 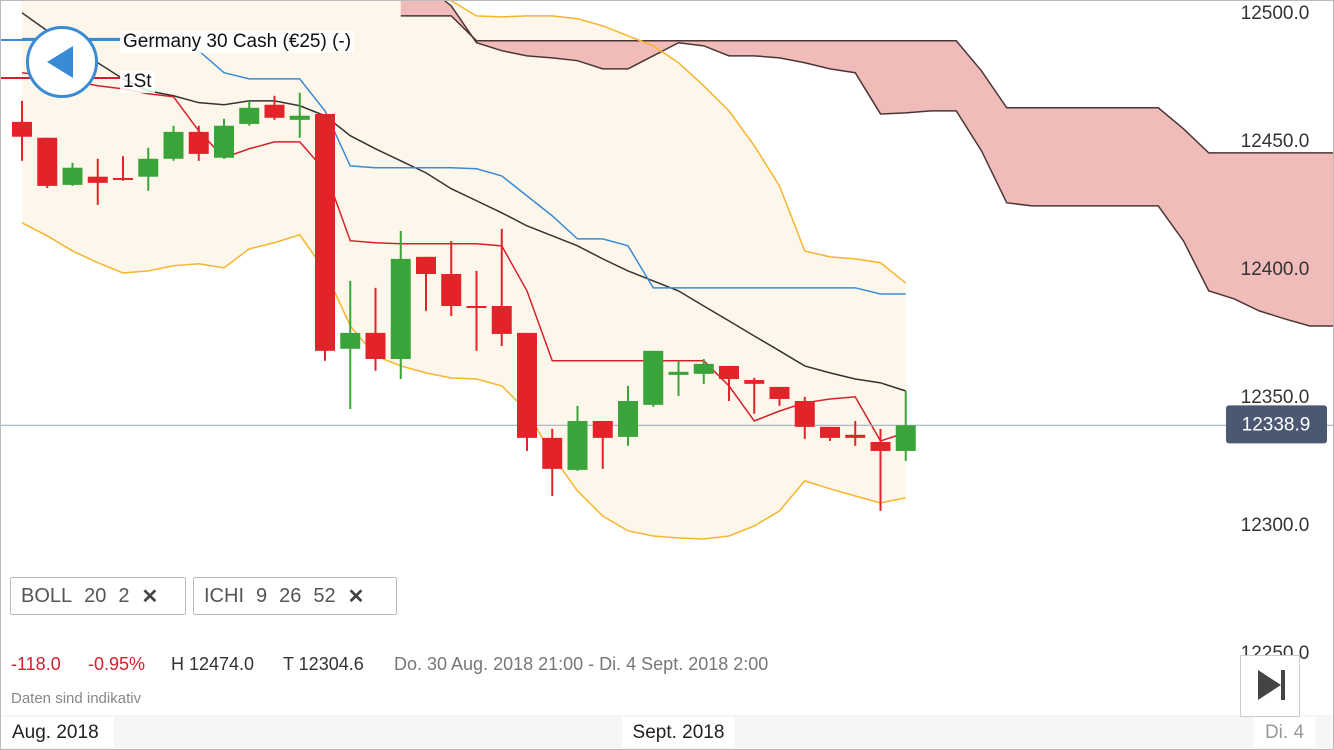 I want to click on band-line, so click(x=678, y=142).